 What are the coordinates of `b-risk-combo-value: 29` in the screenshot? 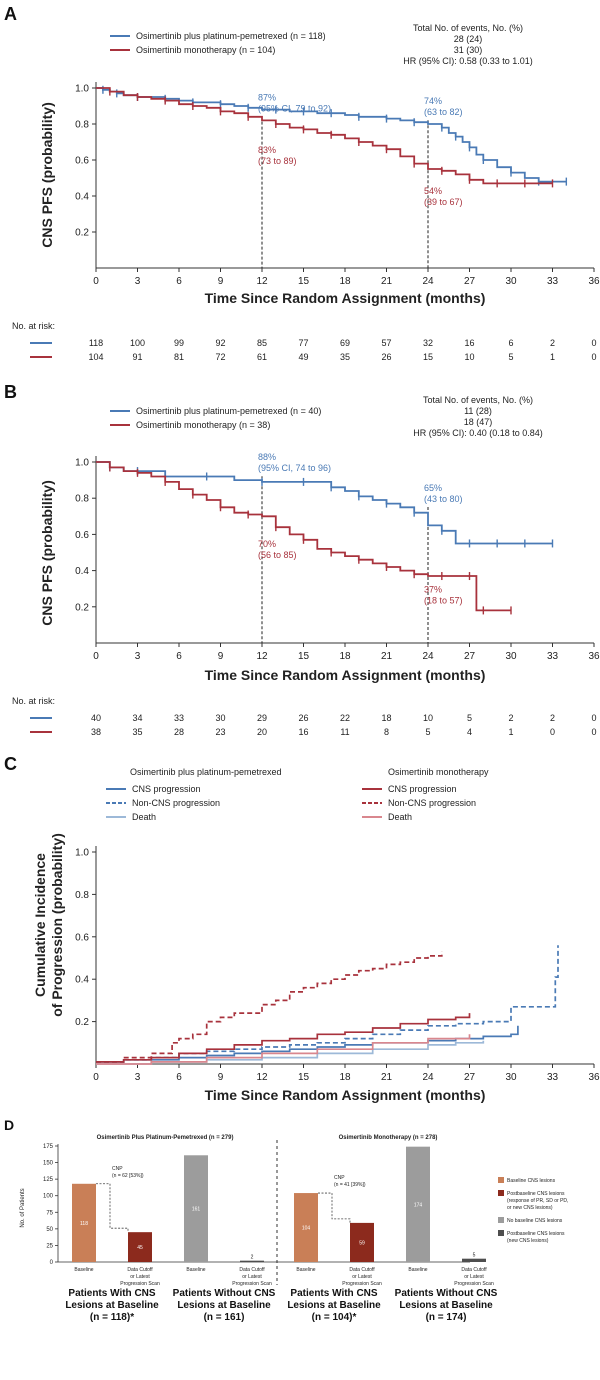 It's located at (262, 718).